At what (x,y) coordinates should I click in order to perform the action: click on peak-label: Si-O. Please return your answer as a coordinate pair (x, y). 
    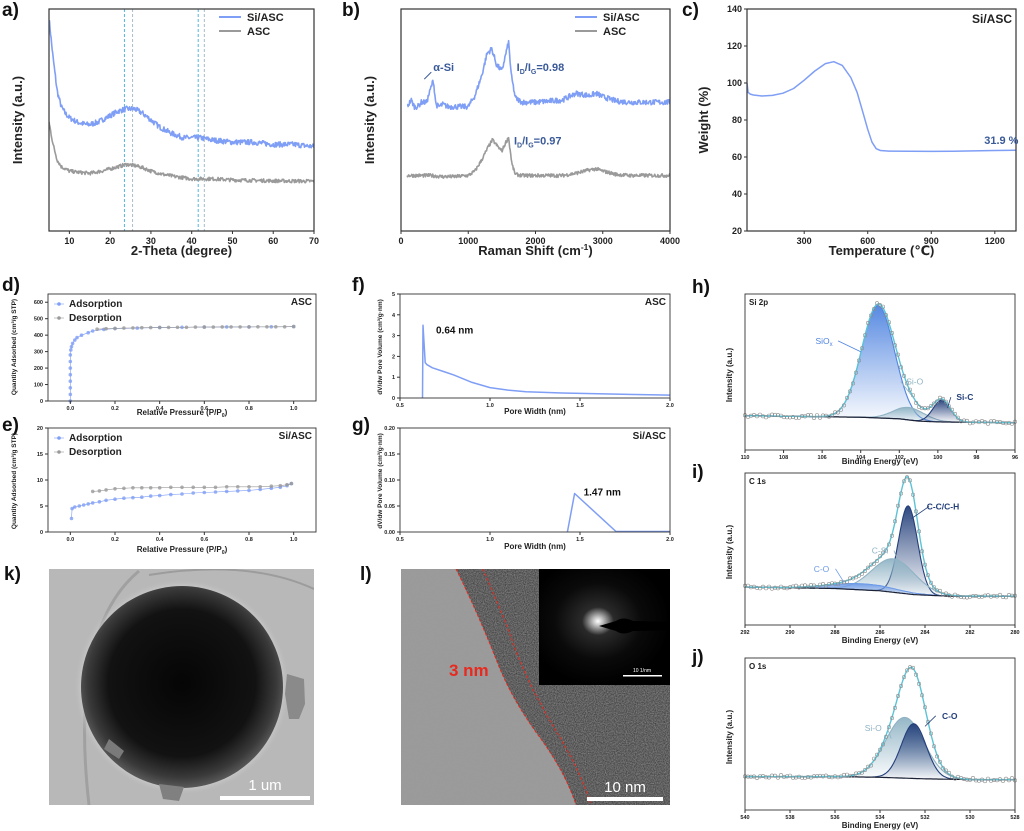
    Looking at the image, I should click on (914, 381).